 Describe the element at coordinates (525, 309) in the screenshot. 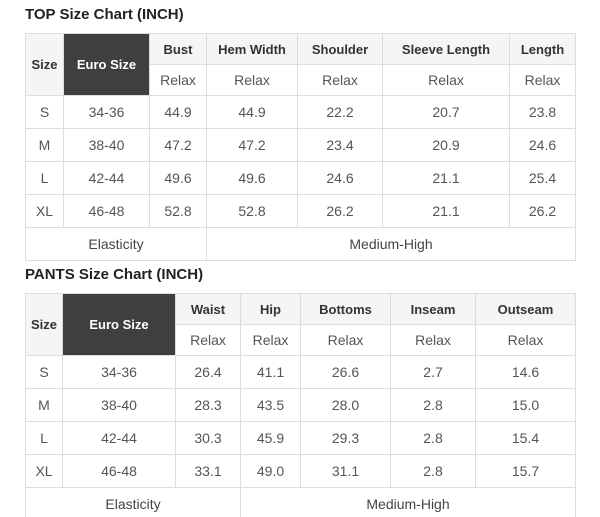

I see `column-header-outseam: Outseam` at that location.